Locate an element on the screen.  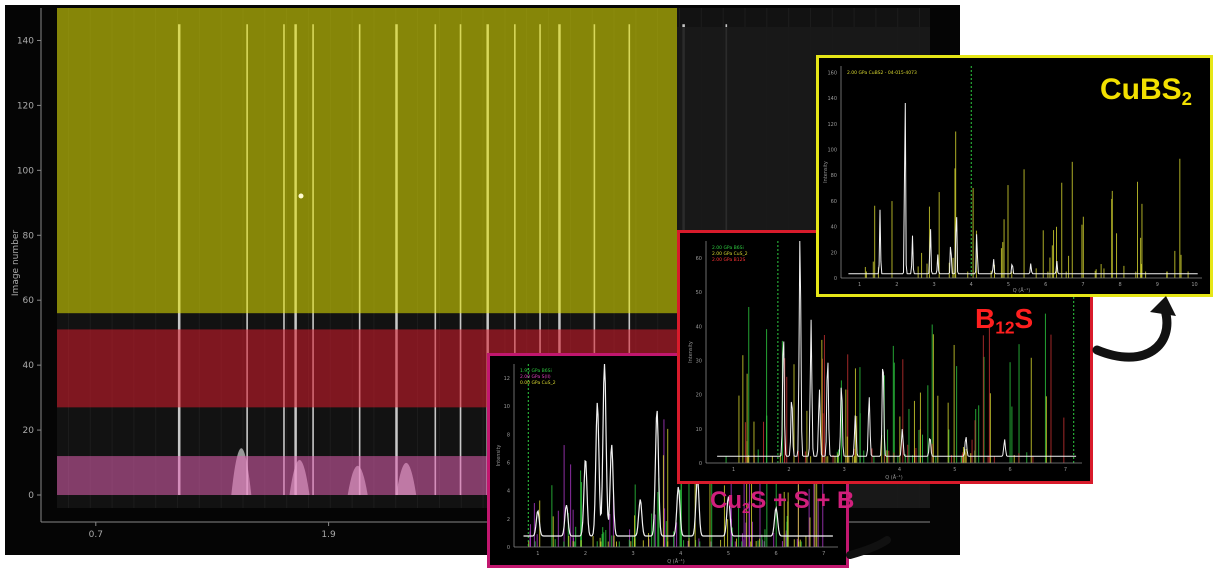
y-tick-label: 50 is located at coordinates (699, 293).